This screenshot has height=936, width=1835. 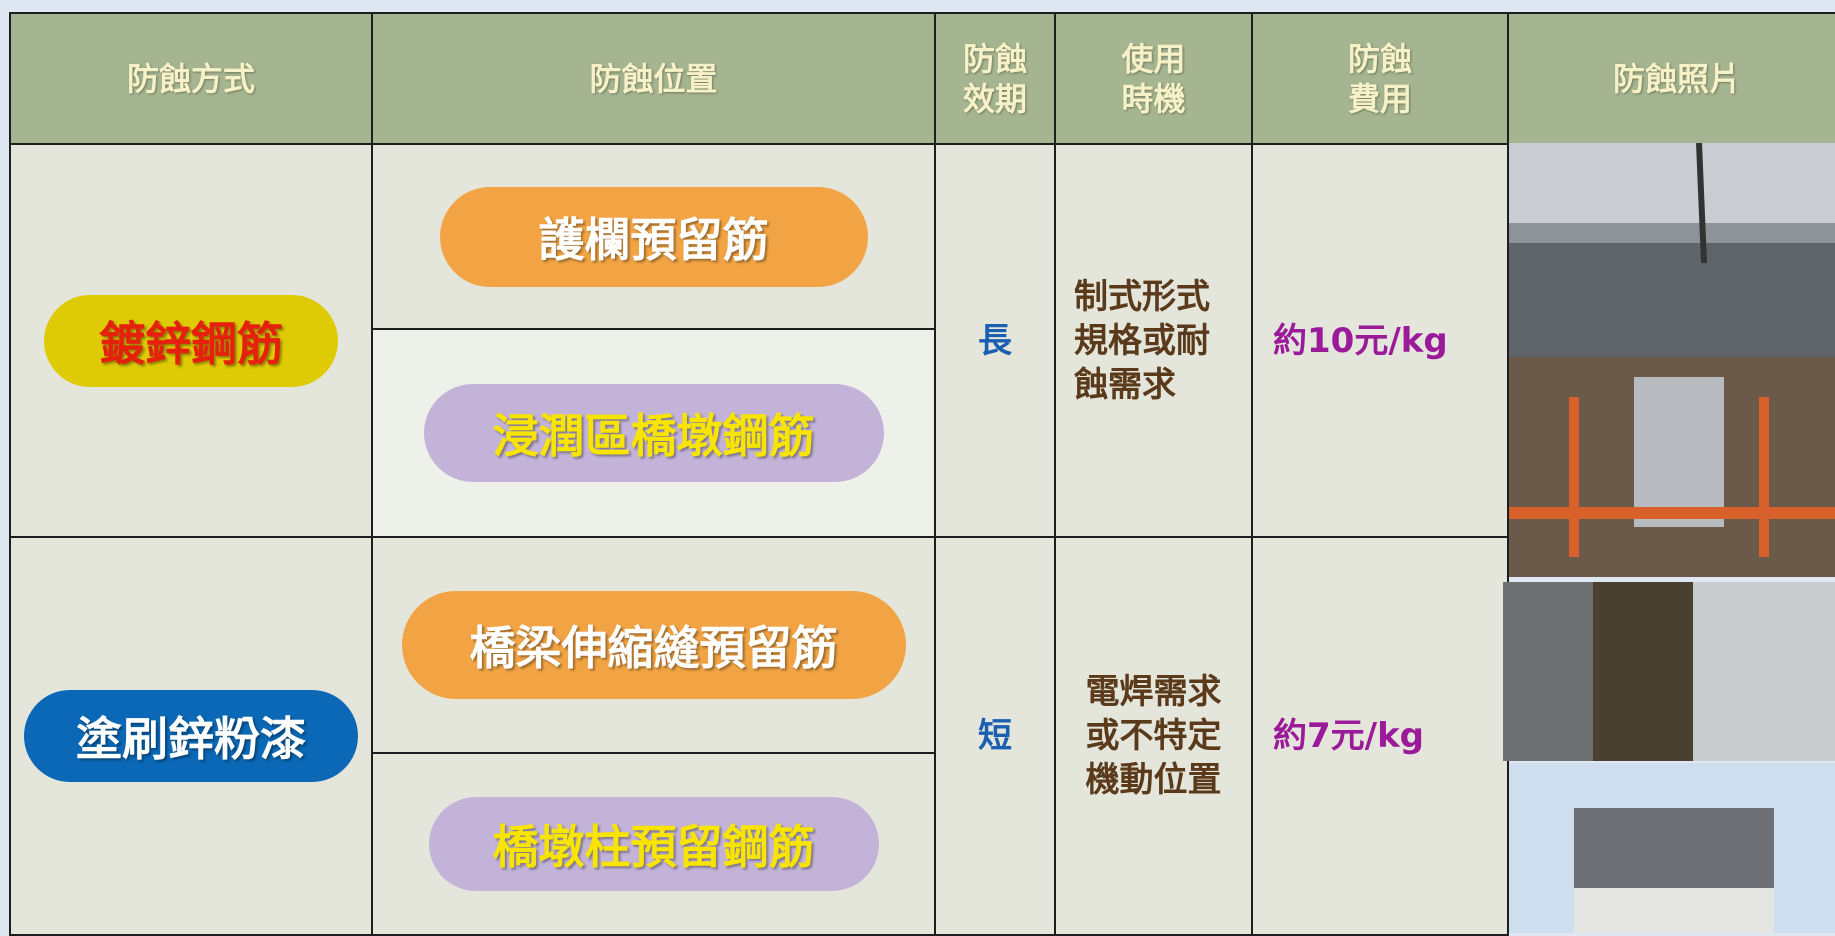 I want to click on cost-text: 約7元/kg, so click(x=1349, y=736).